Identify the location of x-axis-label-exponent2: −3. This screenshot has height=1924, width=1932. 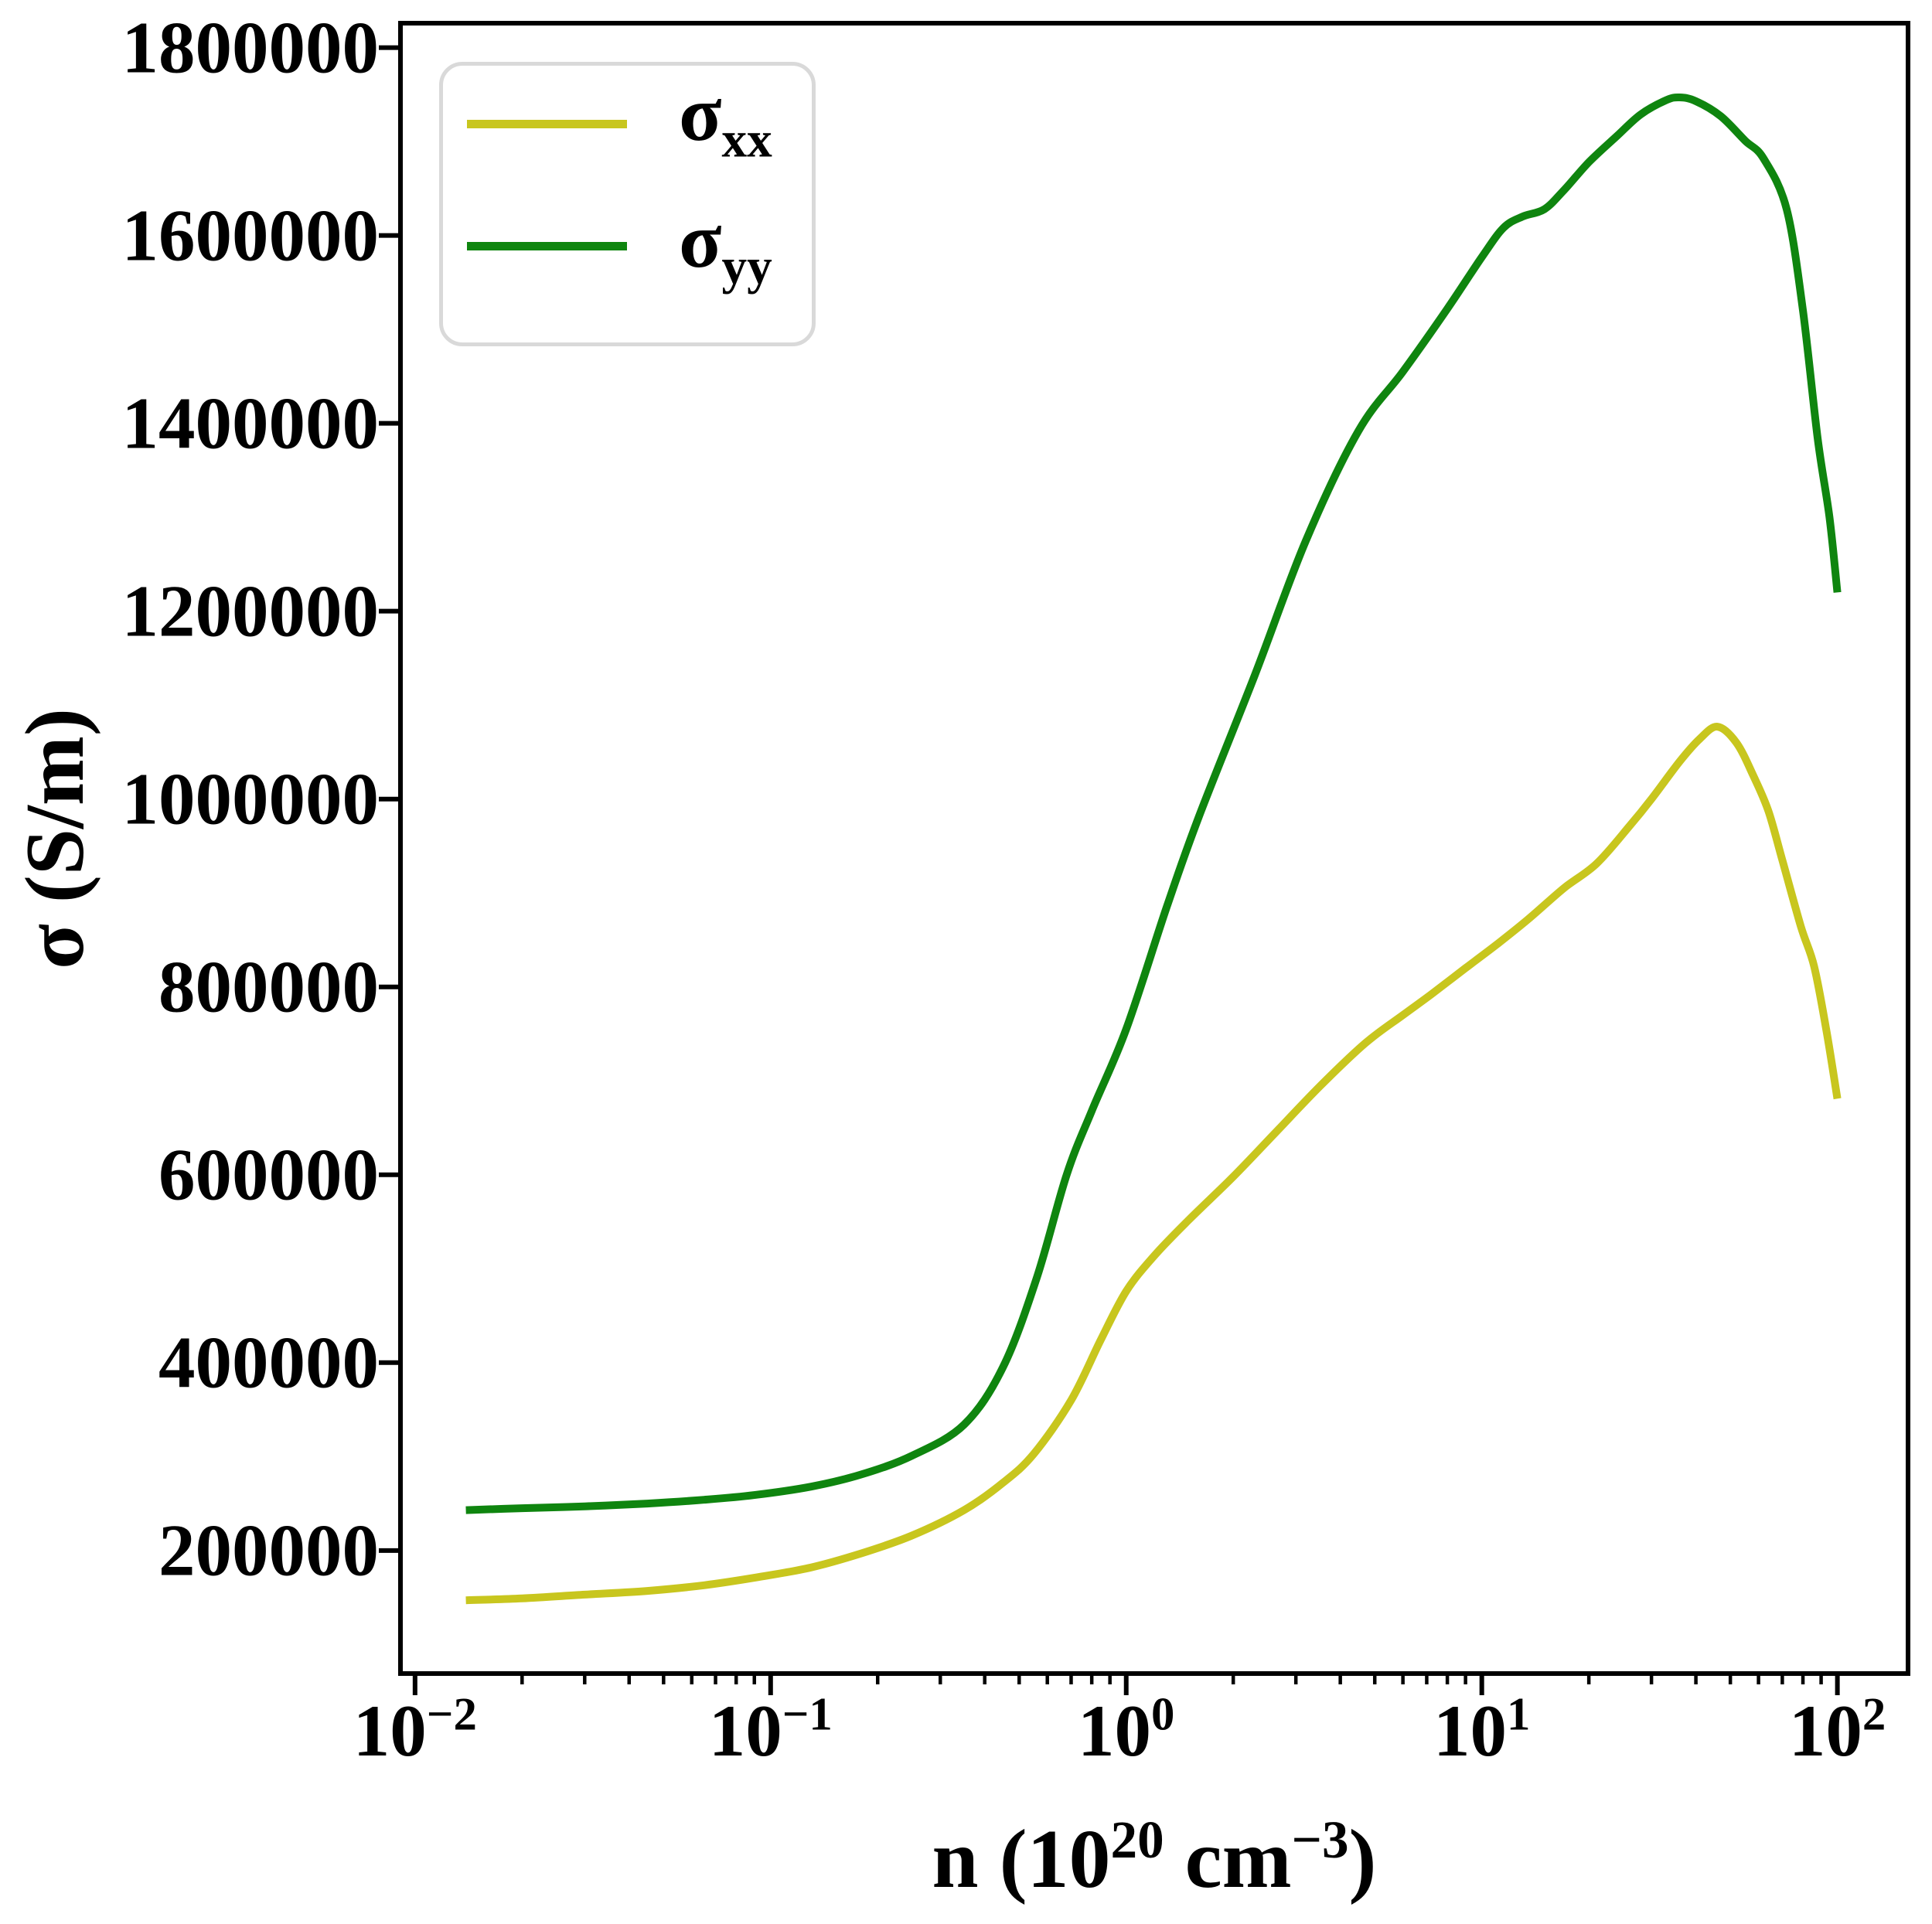
(1320, 1839).